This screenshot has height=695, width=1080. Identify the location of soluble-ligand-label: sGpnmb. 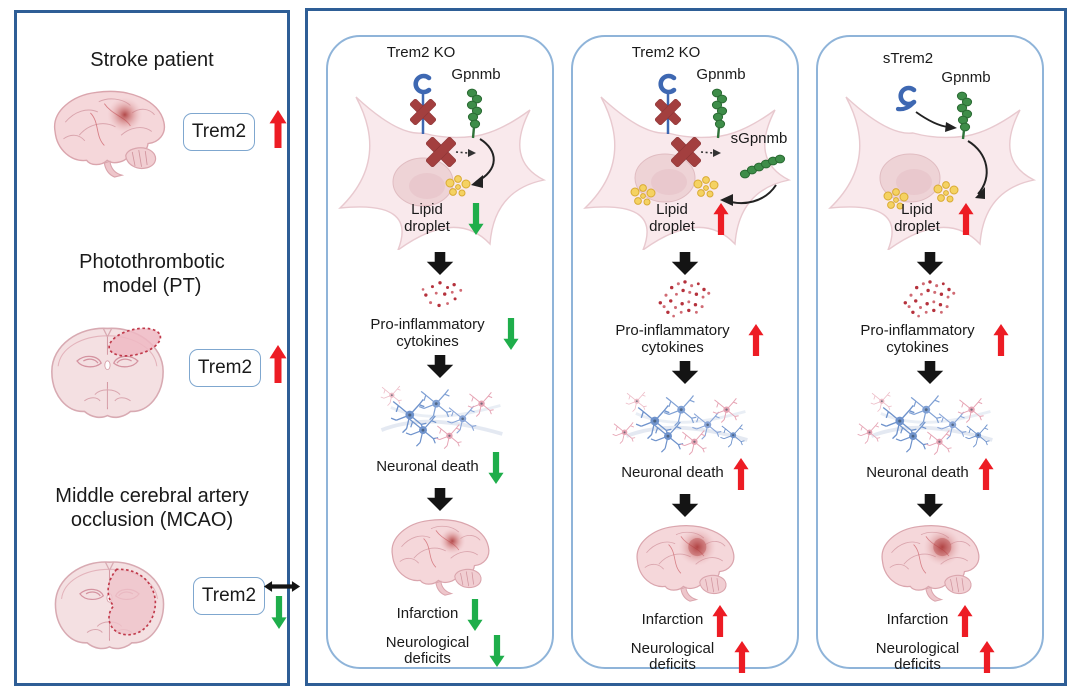
(759, 138).